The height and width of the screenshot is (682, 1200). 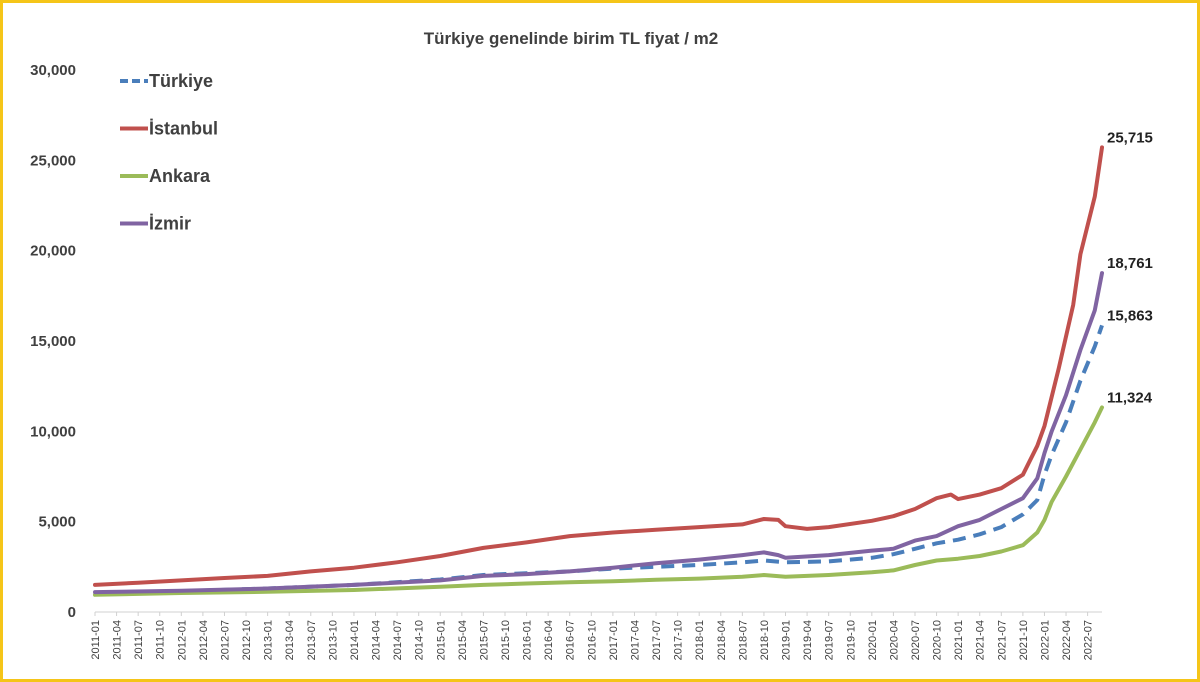 I want to click on y-tick-label: 15,000, so click(x=53, y=341).